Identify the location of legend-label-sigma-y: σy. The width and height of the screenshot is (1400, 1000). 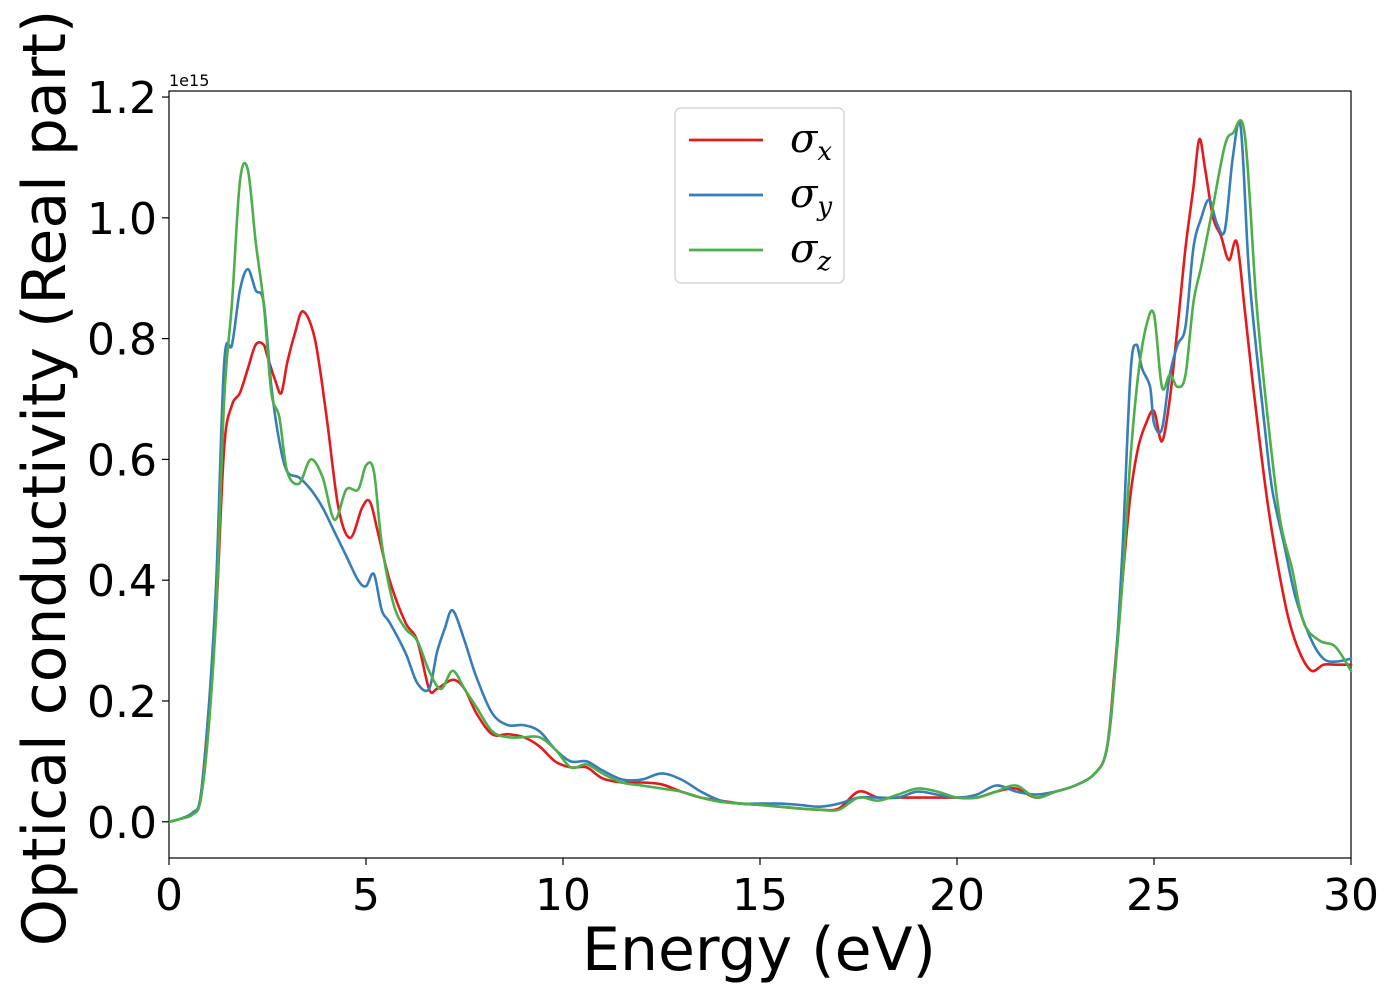
(811, 196).